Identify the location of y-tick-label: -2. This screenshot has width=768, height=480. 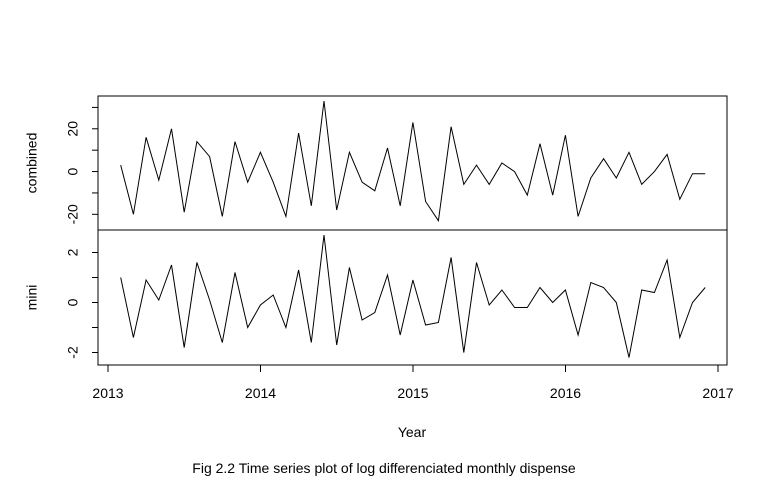
(73, 352).